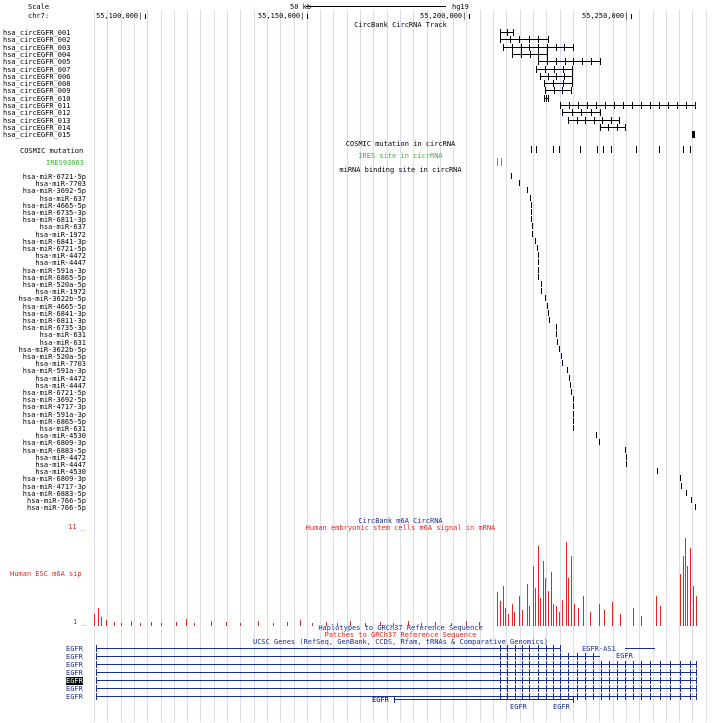 Image resolution: width=715 pixels, height=723 pixels. What do you see at coordinates (60, 263) in the screenshot?
I see `mirna-label: hsa-miR-4447` at bounding box center [60, 263].